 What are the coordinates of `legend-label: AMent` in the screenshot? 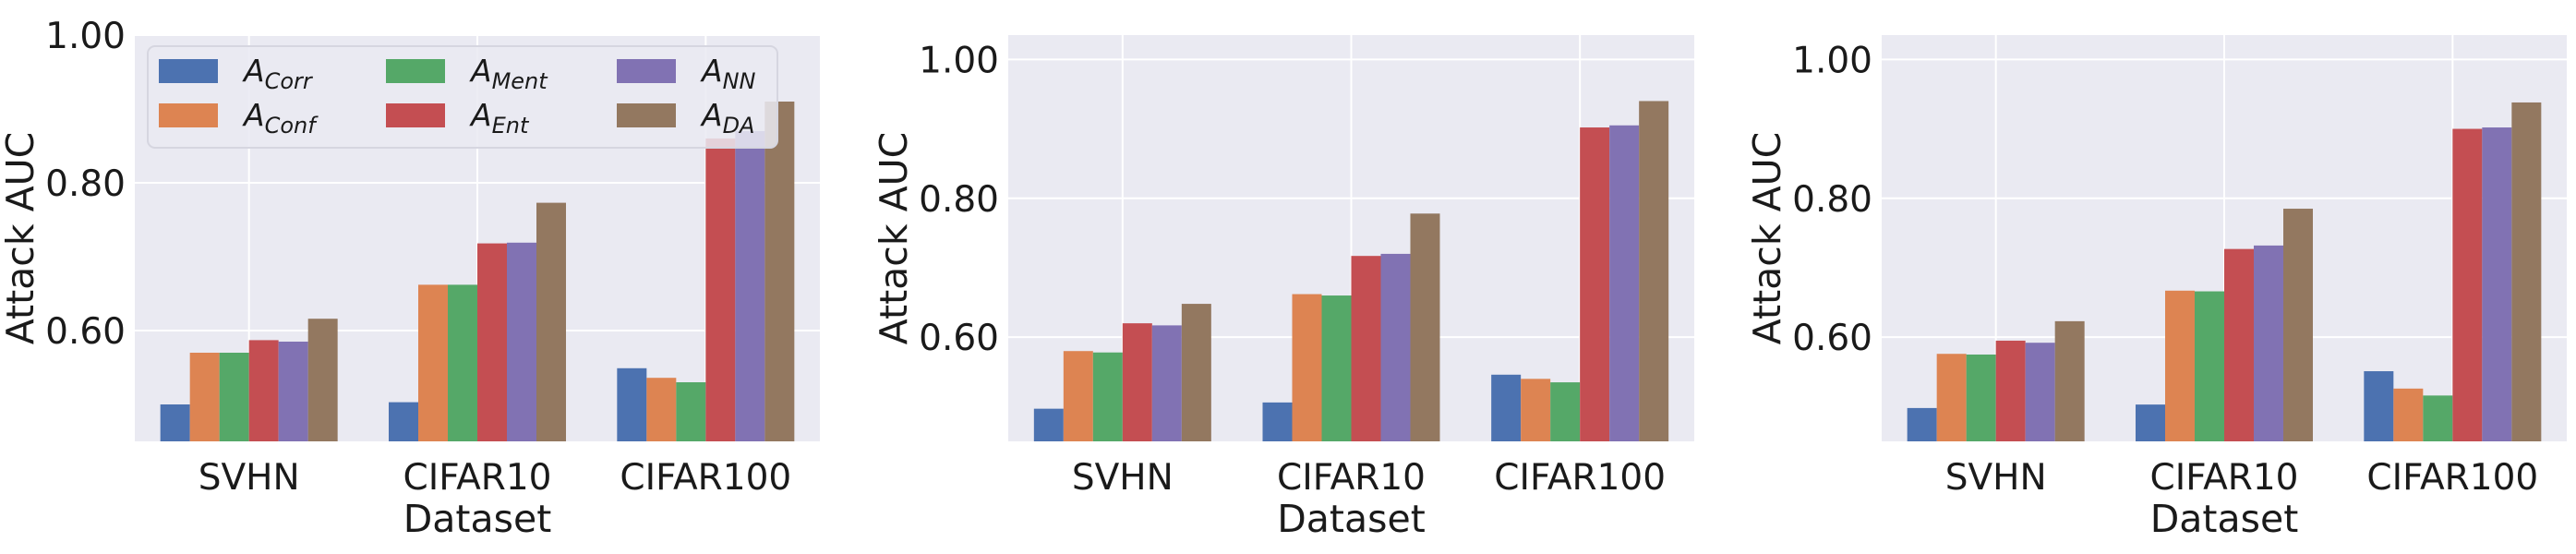 It's located at (508, 74).